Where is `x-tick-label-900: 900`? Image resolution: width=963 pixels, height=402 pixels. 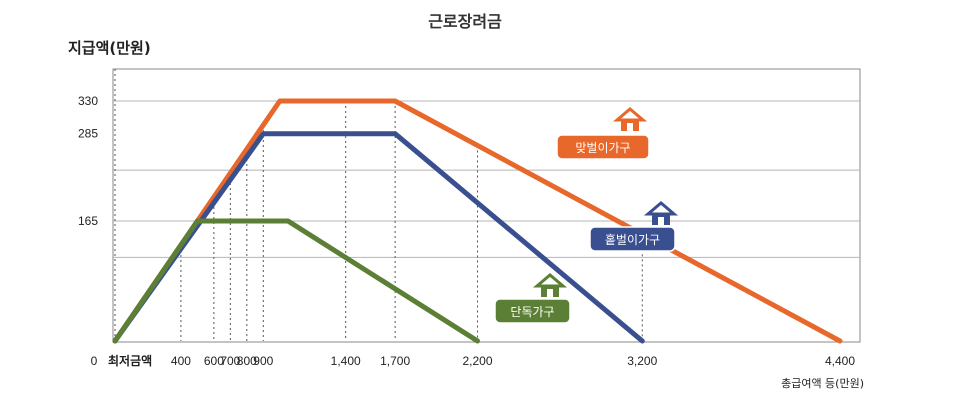
x-tick-label-900: 900 is located at coordinates (263, 361).